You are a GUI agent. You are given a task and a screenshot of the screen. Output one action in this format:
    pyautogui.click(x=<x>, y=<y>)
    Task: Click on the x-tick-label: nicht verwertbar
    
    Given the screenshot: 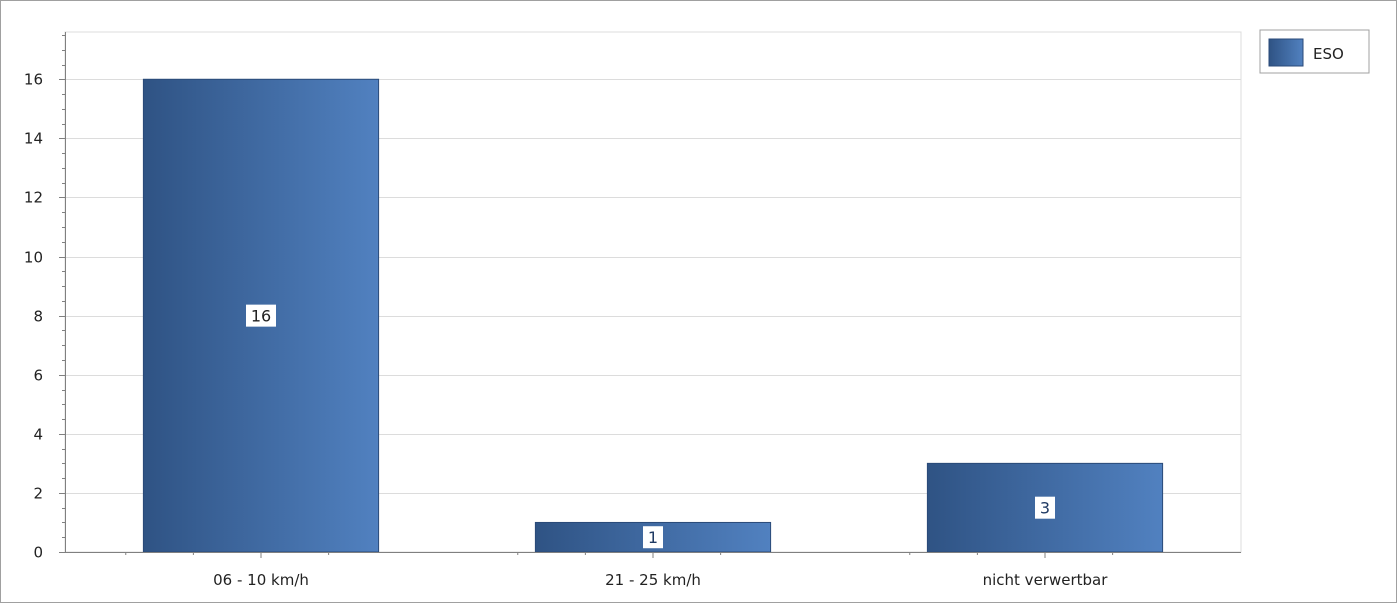 What is the action you would take?
    pyautogui.click(x=1046, y=580)
    